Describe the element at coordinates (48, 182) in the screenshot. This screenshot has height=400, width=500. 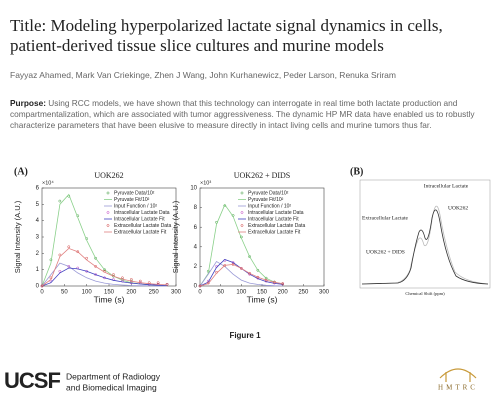
I see `y-exponent: ×10⁴` at that location.